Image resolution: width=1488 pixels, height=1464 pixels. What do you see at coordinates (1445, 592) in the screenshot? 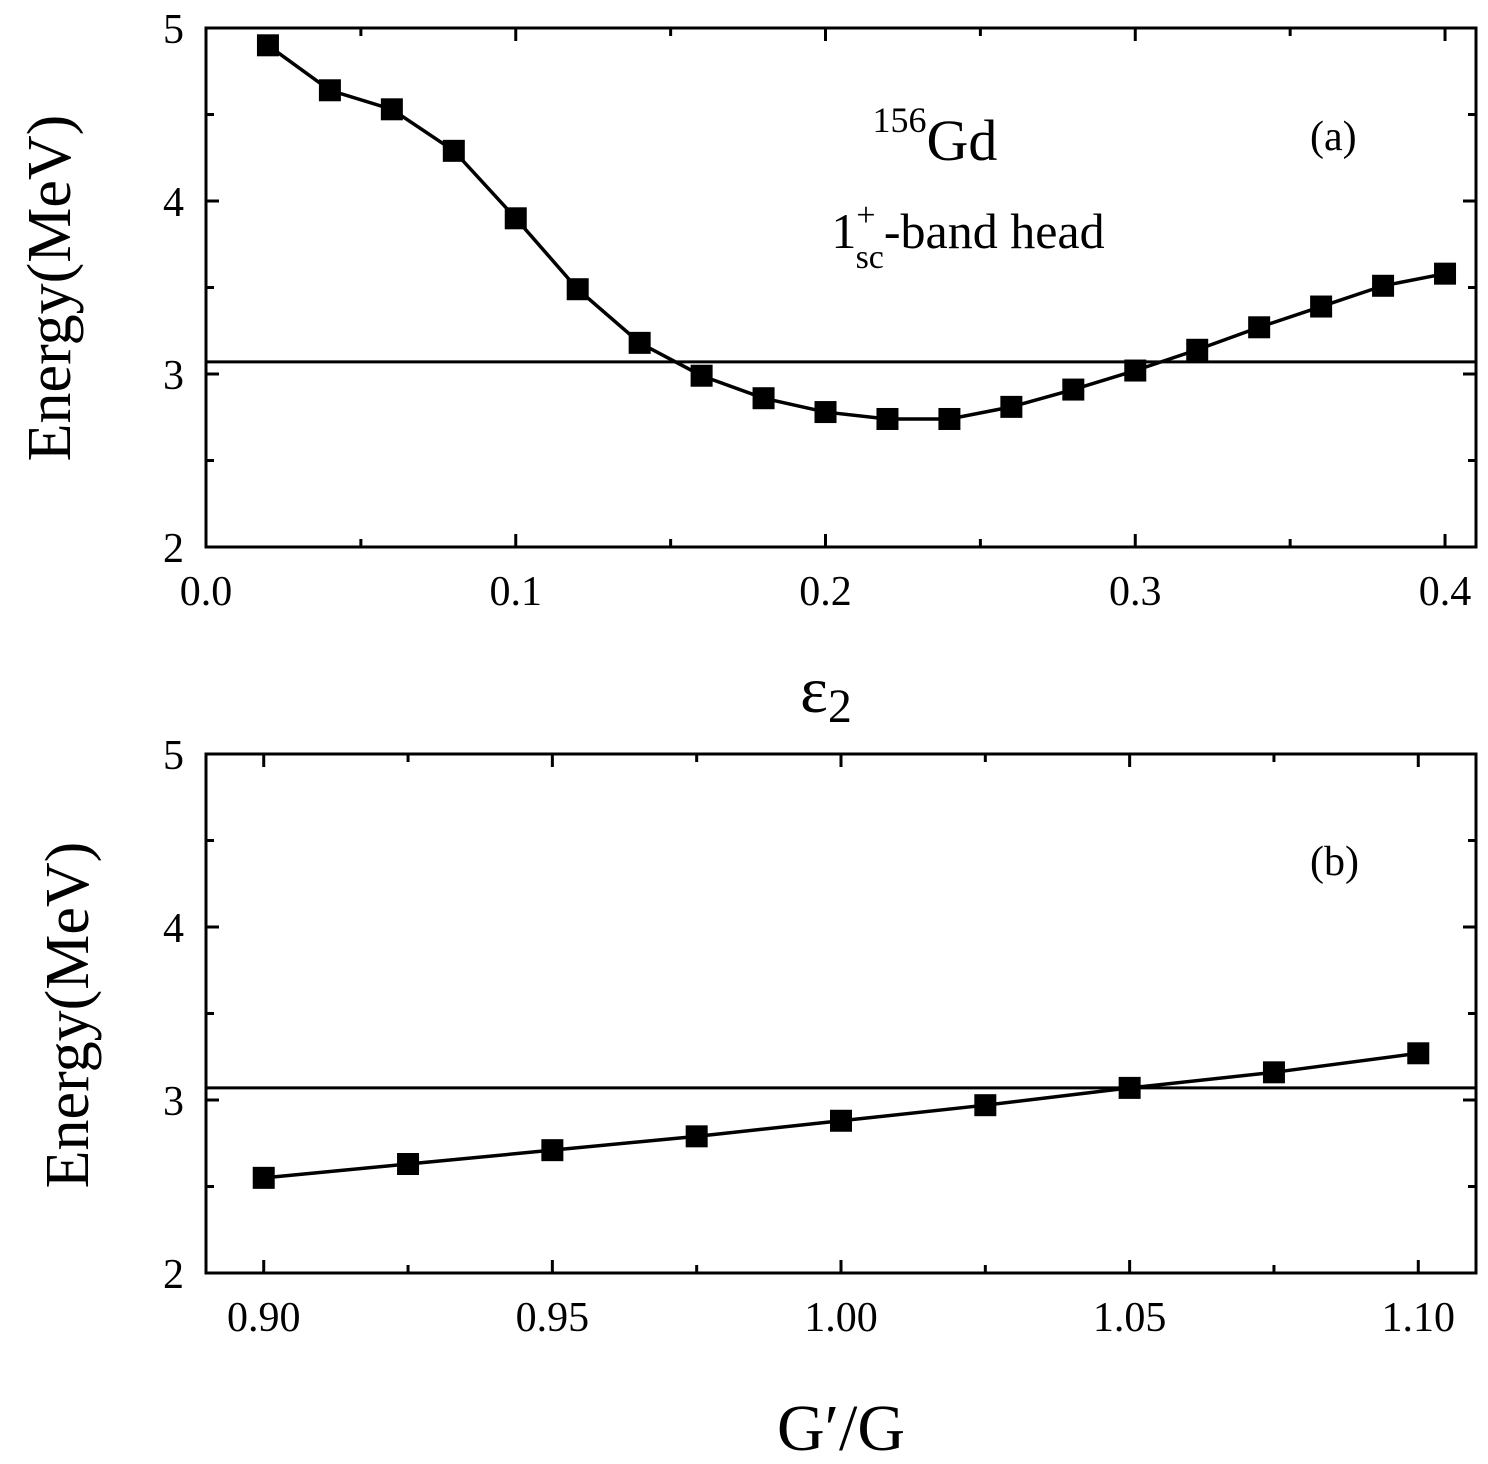
I see `x-tick-label: 0.4` at bounding box center [1445, 592].